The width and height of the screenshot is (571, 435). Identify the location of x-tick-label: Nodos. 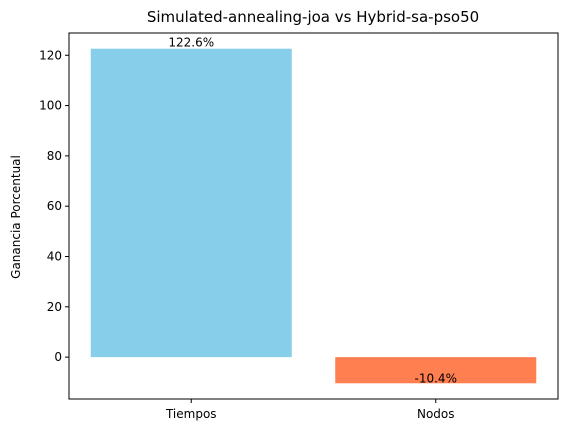
(436, 414).